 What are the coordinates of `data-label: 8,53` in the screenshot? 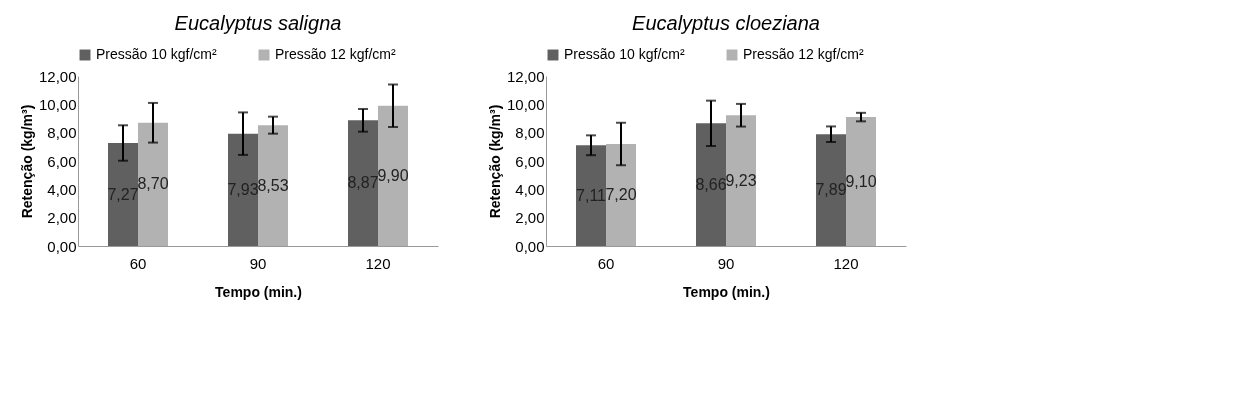 It's located at (273, 185).